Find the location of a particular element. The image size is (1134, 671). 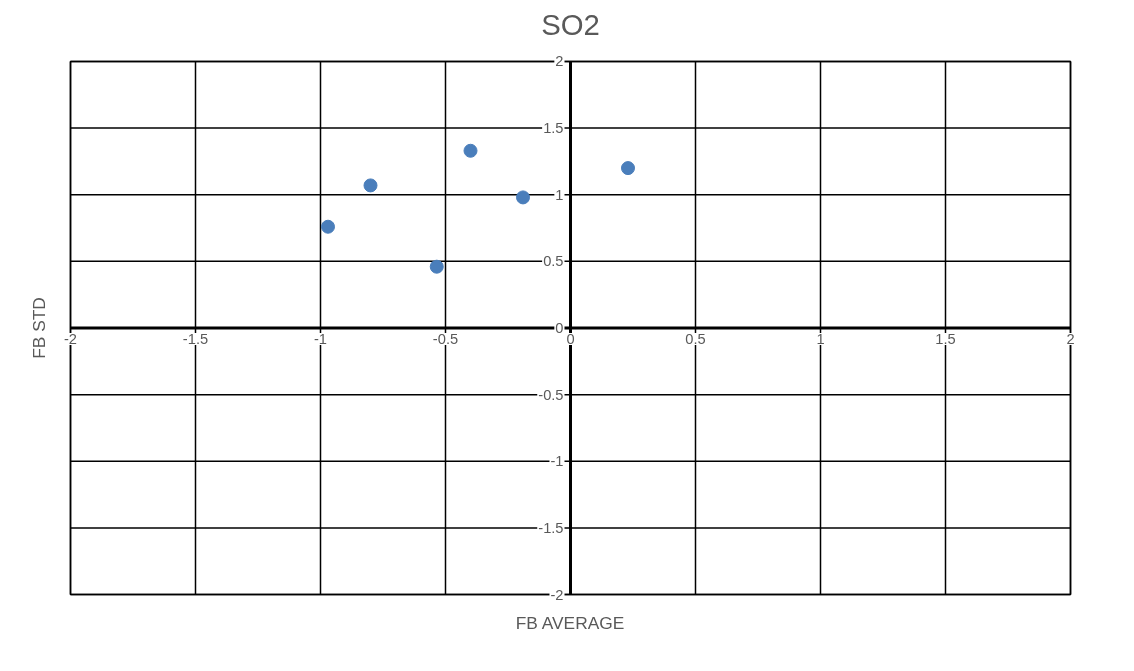

y-tick-label: 2 is located at coordinates (559, 61).